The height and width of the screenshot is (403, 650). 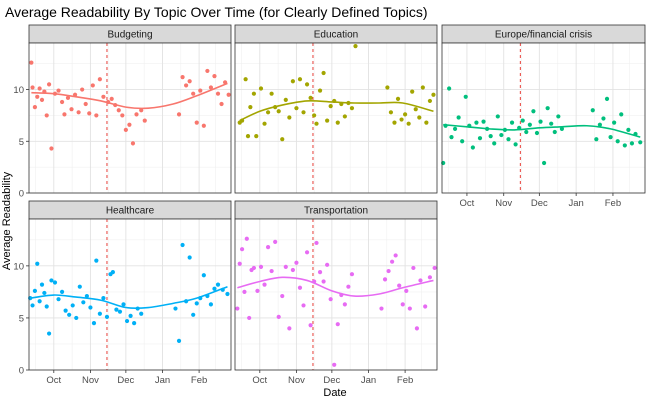 What do you see at coordinates (296, 380) in the screenshot?
I see `x-tick-label: Nov` at bounding box center [296, 380].